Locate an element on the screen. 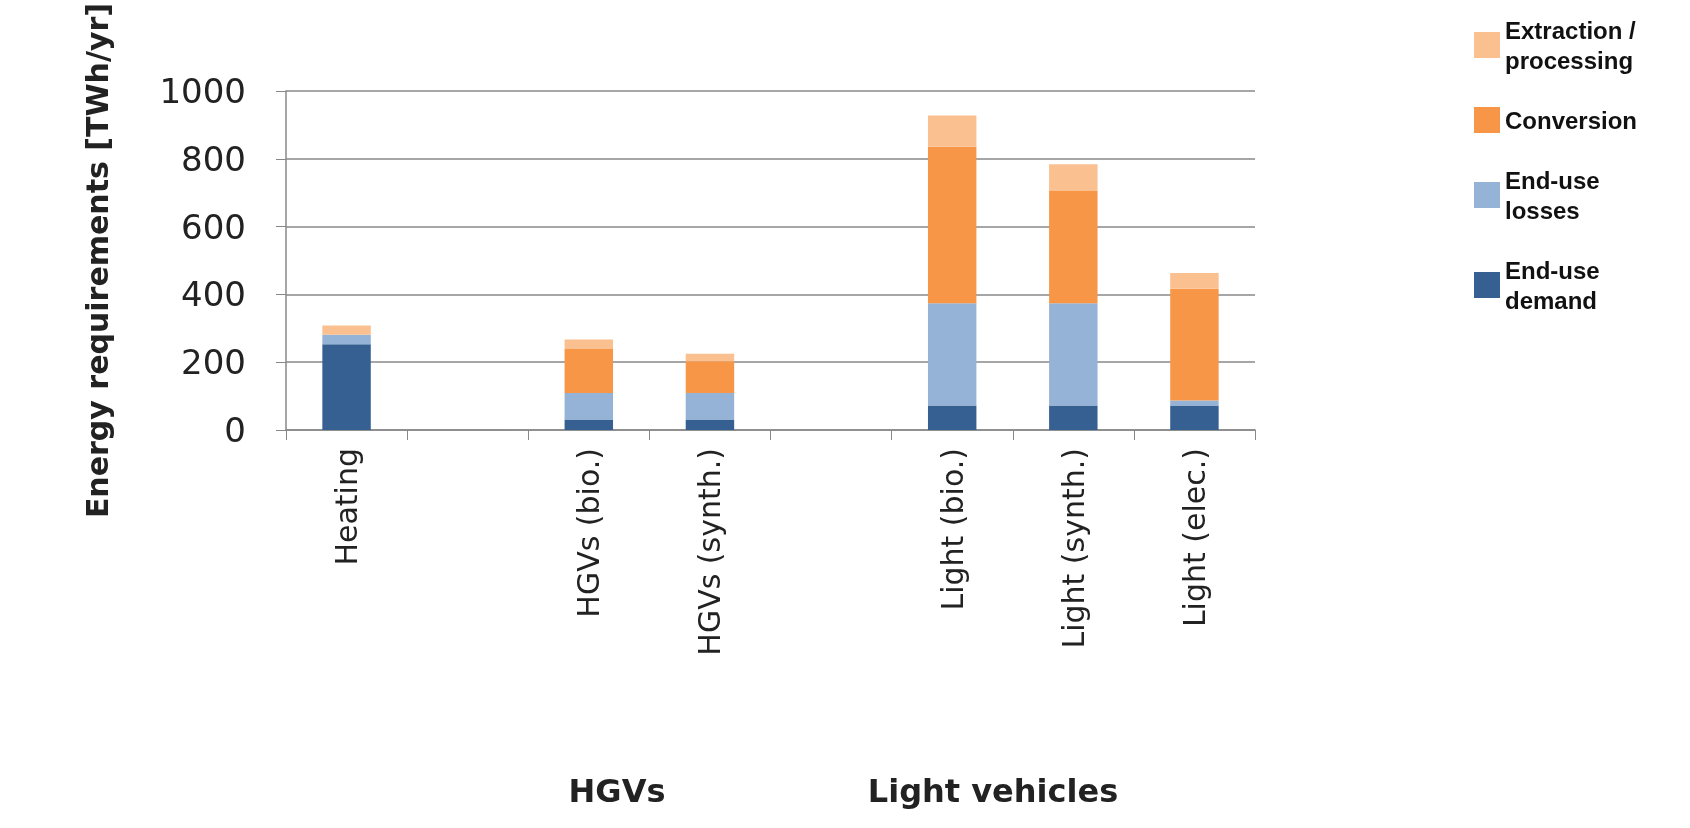 The width and height of the screenshot is (1690, 828). text: HGVs is located at coordinates (617, 791).